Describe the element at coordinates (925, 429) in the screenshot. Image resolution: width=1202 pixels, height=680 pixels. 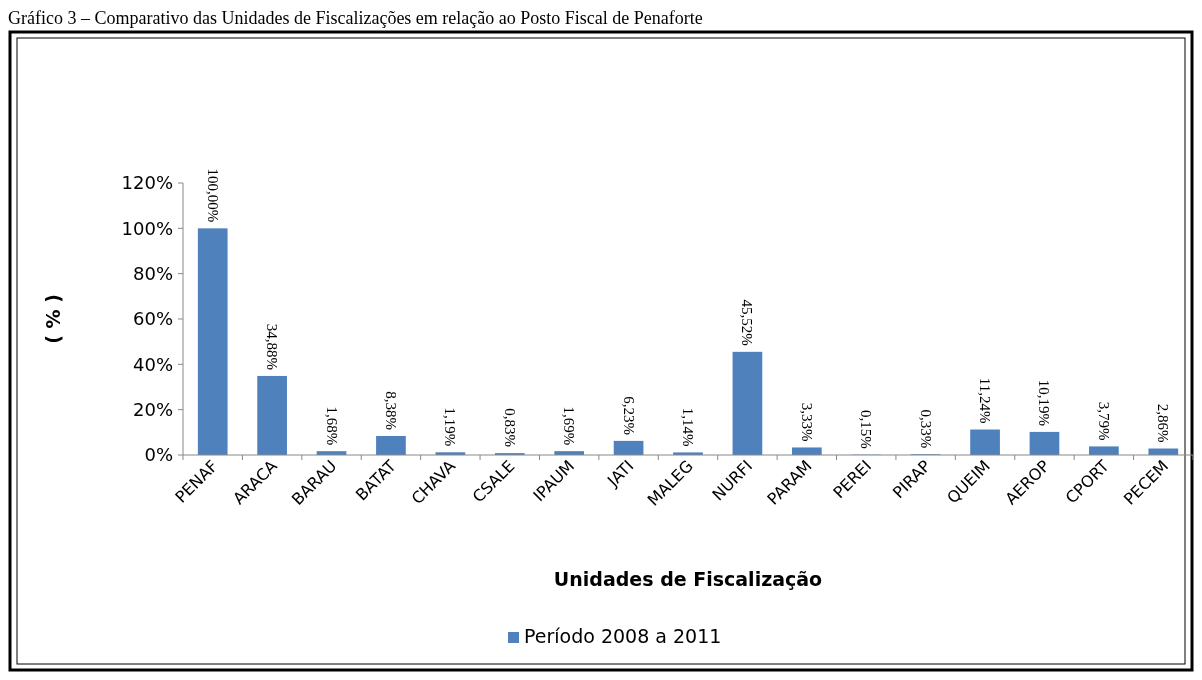
I see `data-label: 0,33%` at that location.